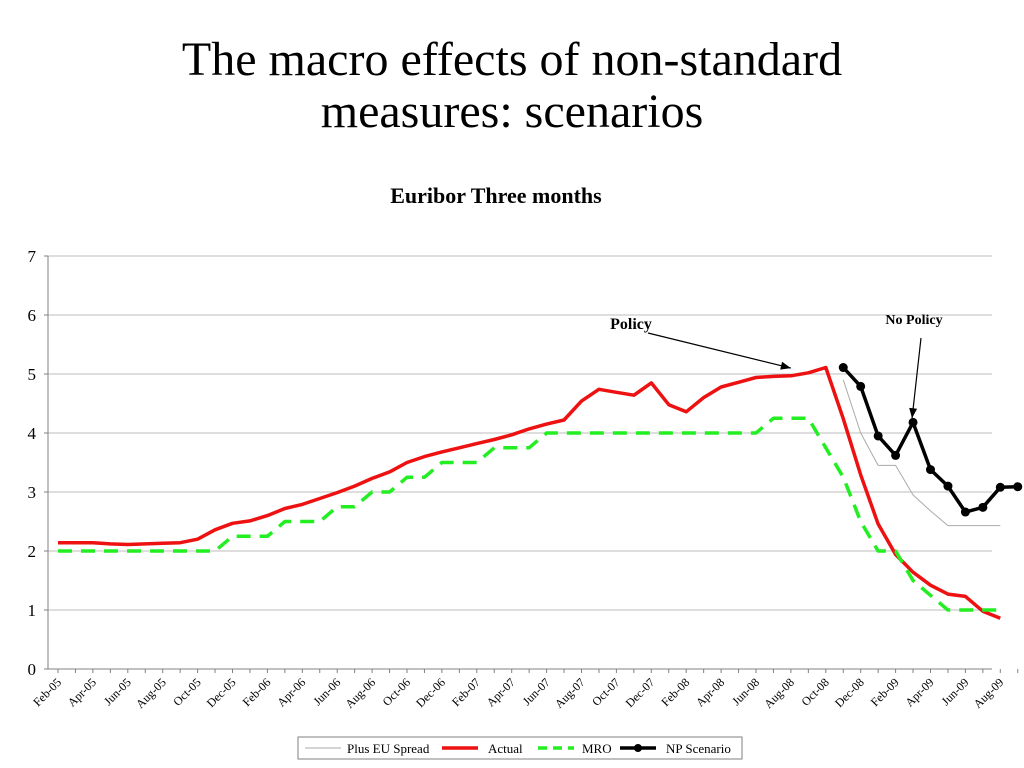 The image size is (1024, 768). What do you see at coordinates (117, 691) in the screenshot?
I see `x-tick-label: Jun-05` at bounding box center [117, 691].